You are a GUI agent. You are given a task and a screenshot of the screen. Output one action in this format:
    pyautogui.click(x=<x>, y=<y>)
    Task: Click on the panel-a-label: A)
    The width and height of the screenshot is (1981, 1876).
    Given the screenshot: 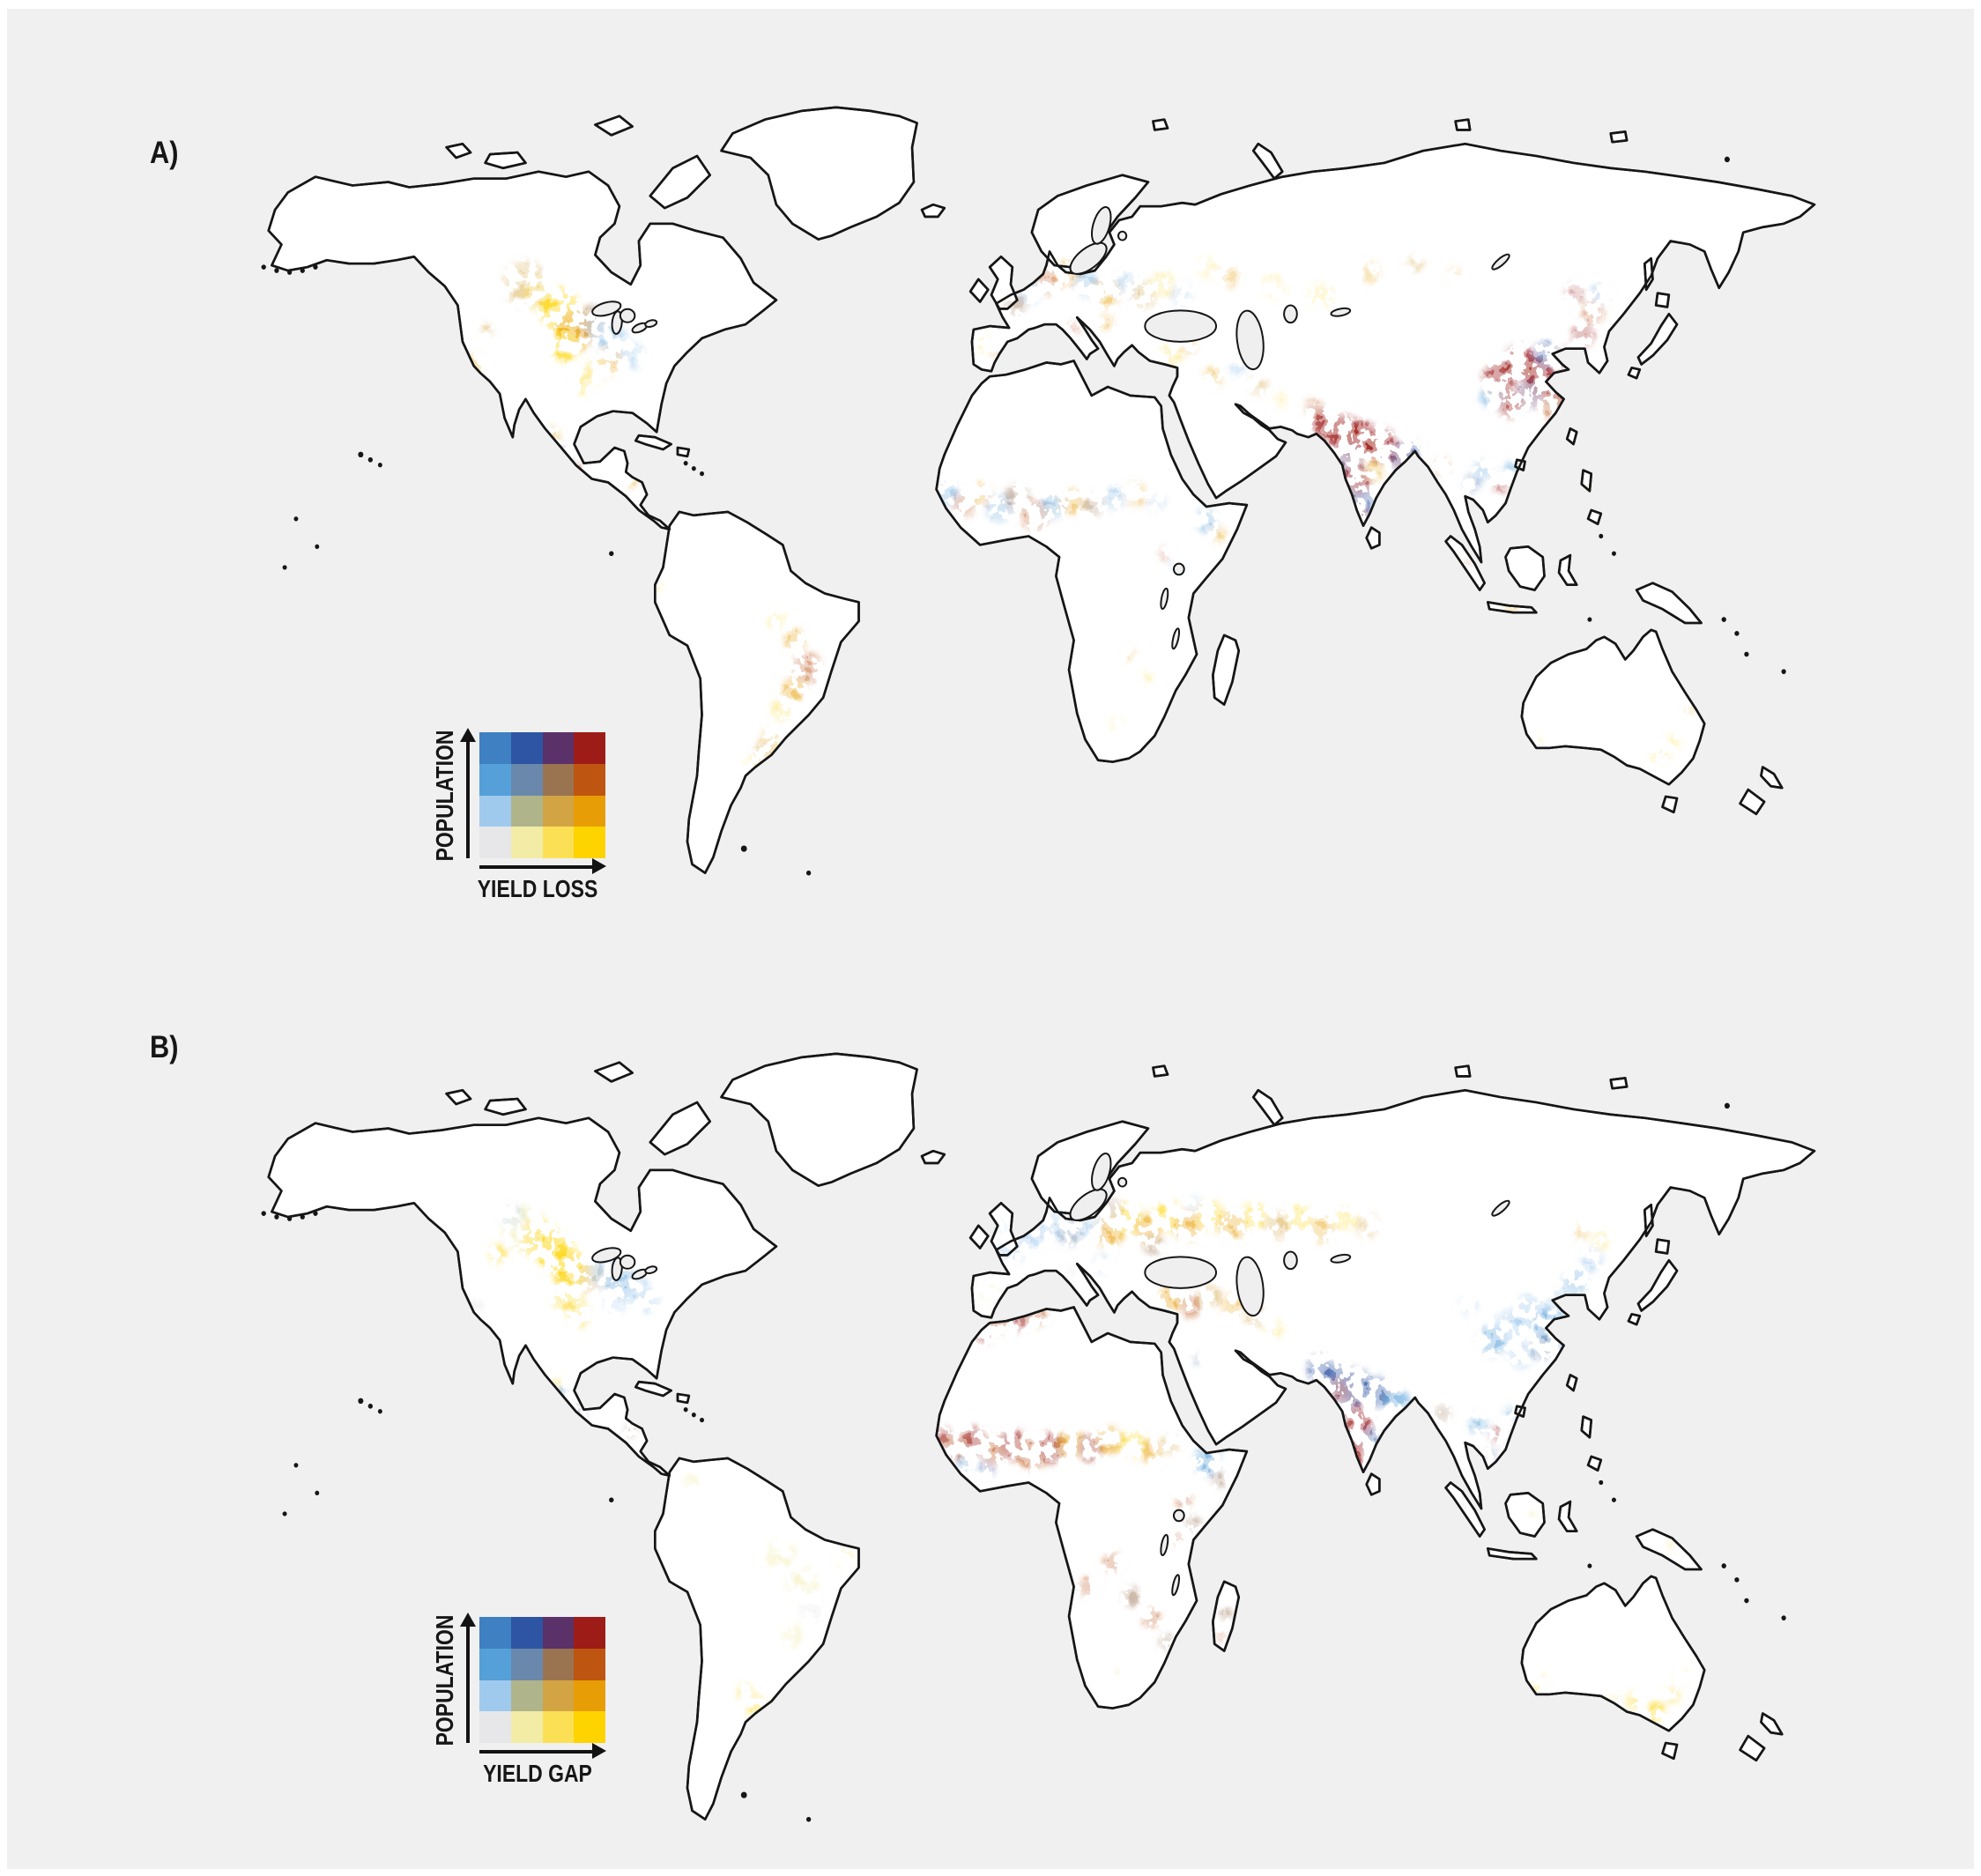 What is the action you would take?
    pyautogui.click(x=164, y=153)
    